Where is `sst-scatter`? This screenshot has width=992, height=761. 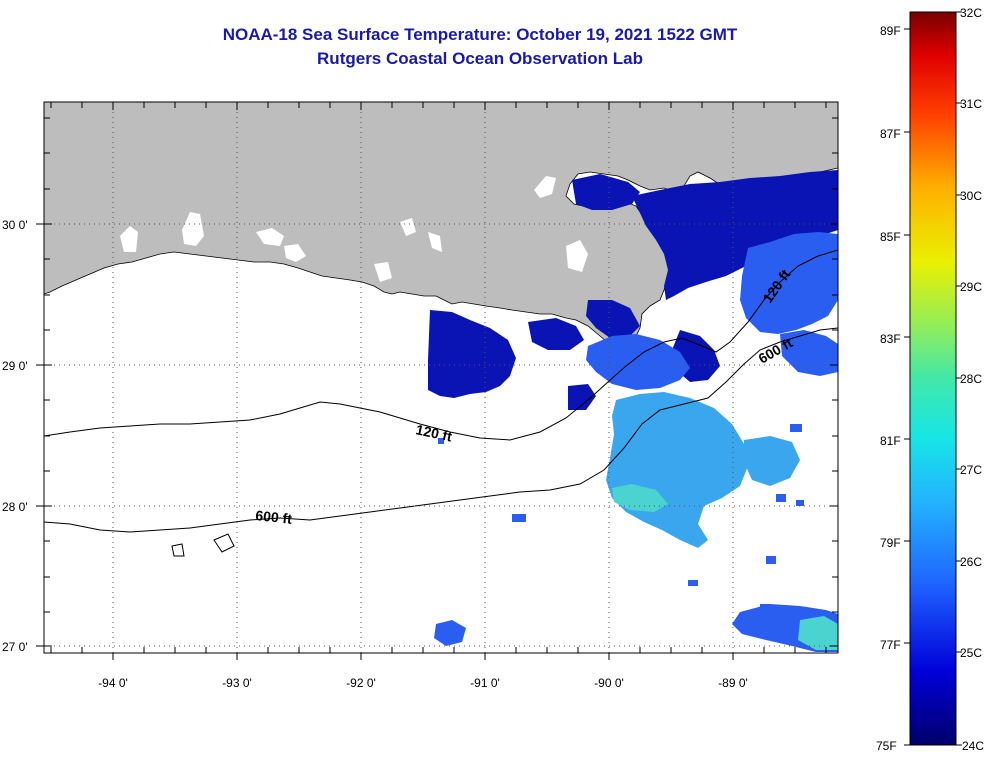
sst-scatter is located at coordinates (635, 486).